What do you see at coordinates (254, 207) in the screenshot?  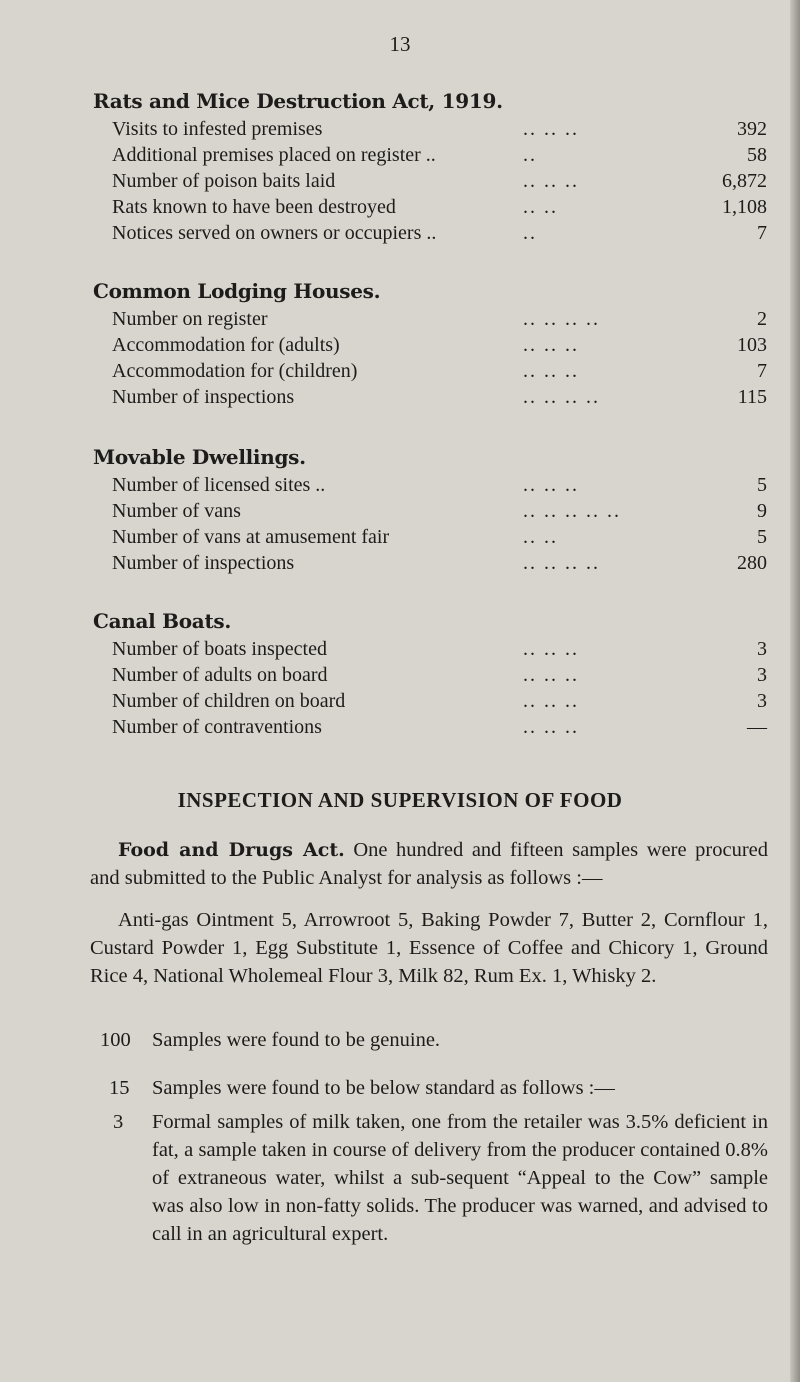 I see `row-label: Rats known to have been destroyed` at bounding box center [254, 207].